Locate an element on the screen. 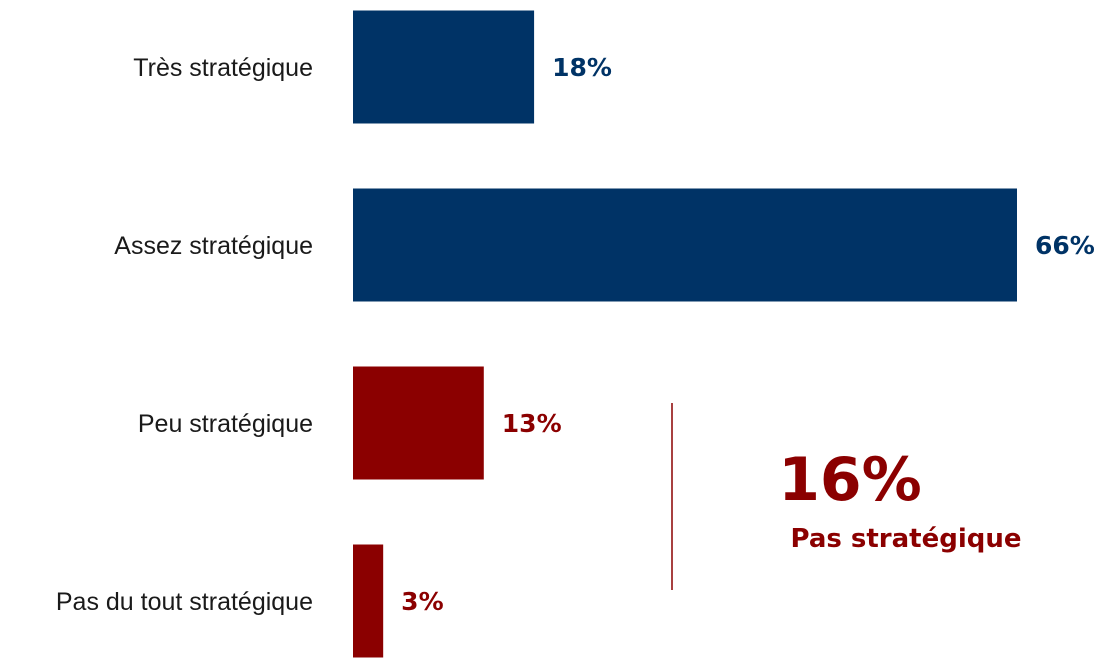  summary-value: 16% is located at coordinates (850, 480).